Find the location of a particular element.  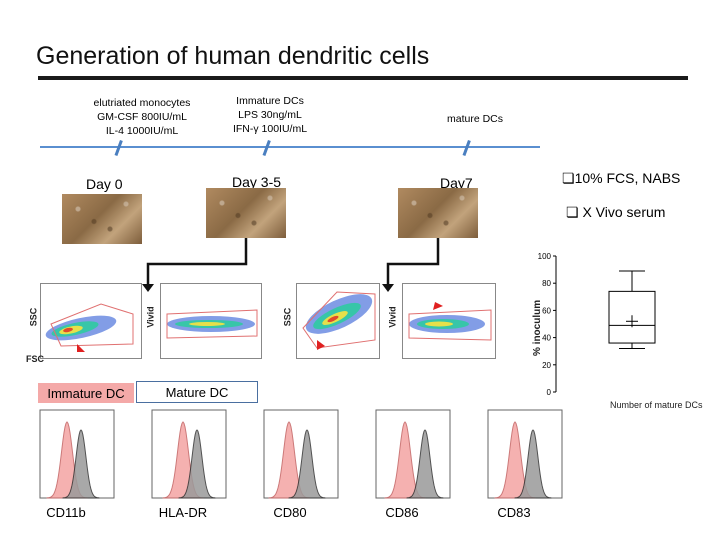

marker-cd86: CD86 is located at coordinates (402, 512).